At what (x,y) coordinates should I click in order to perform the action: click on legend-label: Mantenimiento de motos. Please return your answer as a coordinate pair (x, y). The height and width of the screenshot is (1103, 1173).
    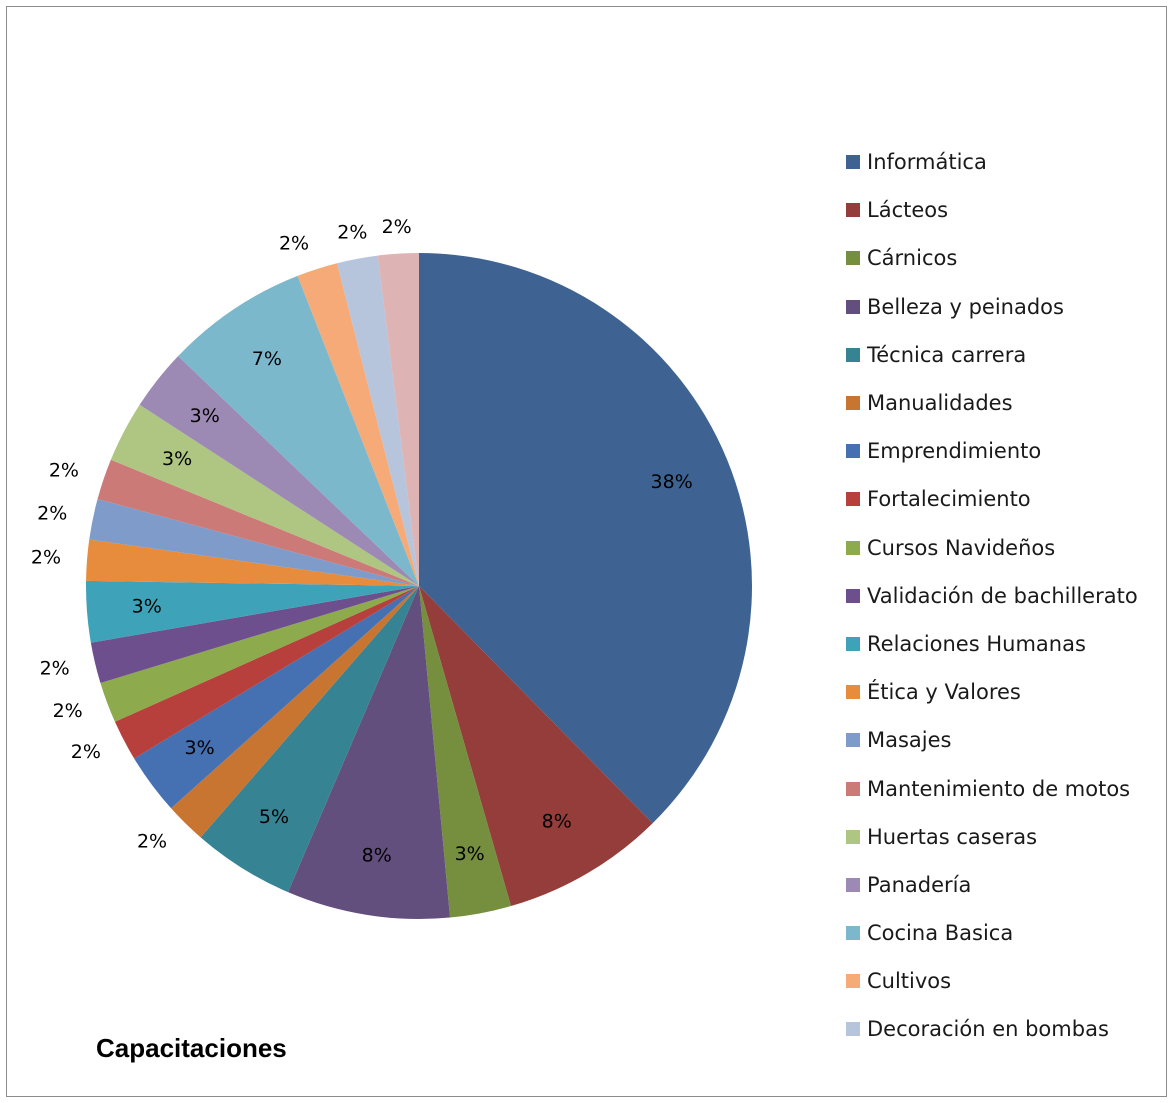
    Looking at the image, I should click on (999, 788).